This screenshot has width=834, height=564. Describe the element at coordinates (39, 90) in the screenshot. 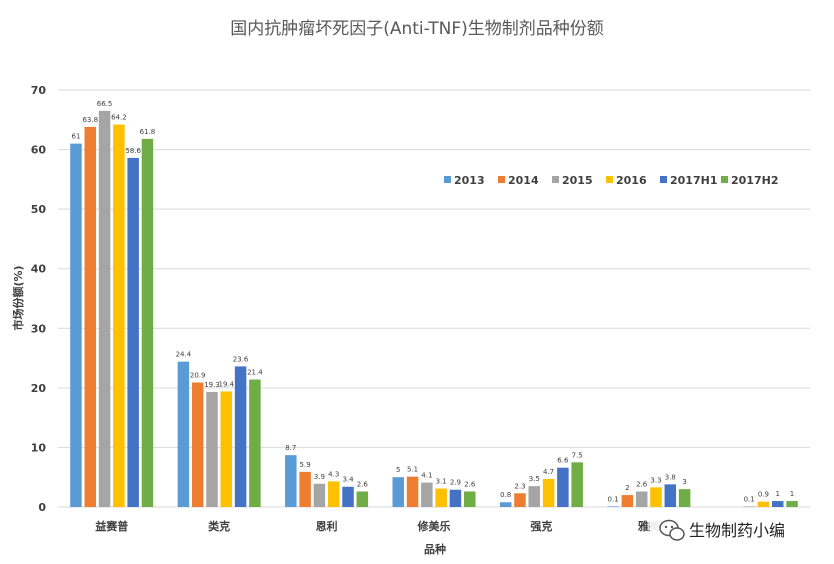

I see `y-tick-label: 70` at that location.